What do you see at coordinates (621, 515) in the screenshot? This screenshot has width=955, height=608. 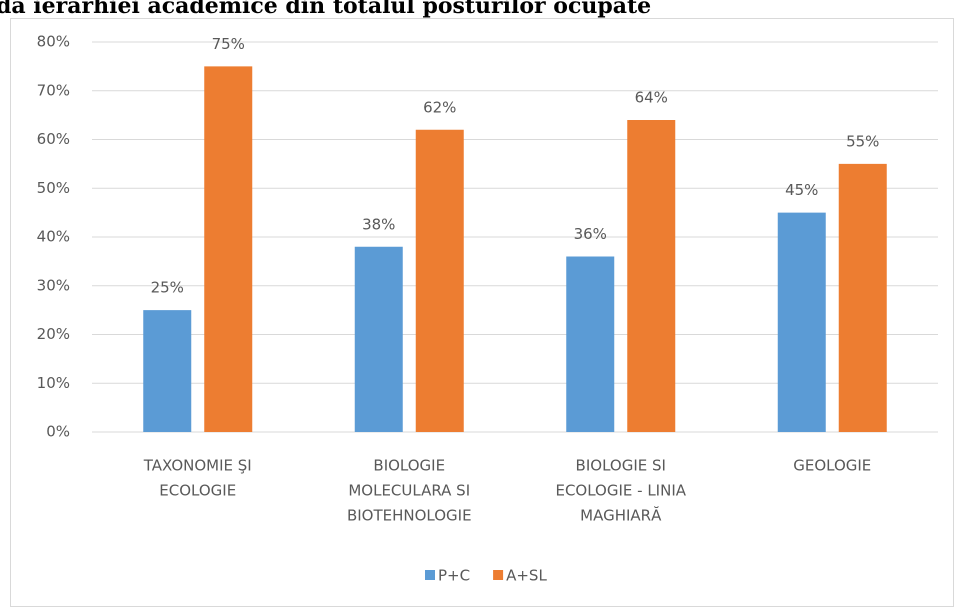 I see `x-tick-label: MAGHIARĂ` at bounding box center [621, 515].